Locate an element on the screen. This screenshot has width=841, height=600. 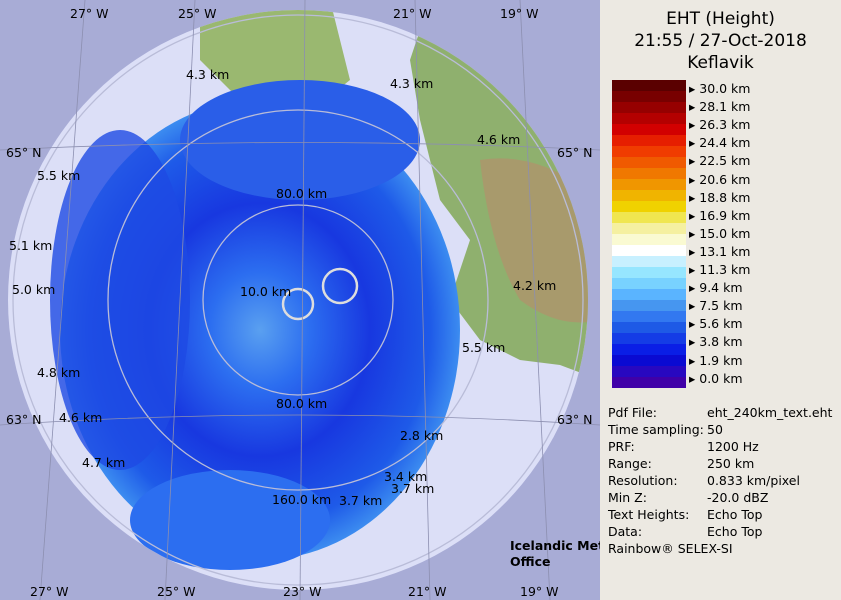
info-value: -20.0 dBZ is located at coordinates (738, 497).